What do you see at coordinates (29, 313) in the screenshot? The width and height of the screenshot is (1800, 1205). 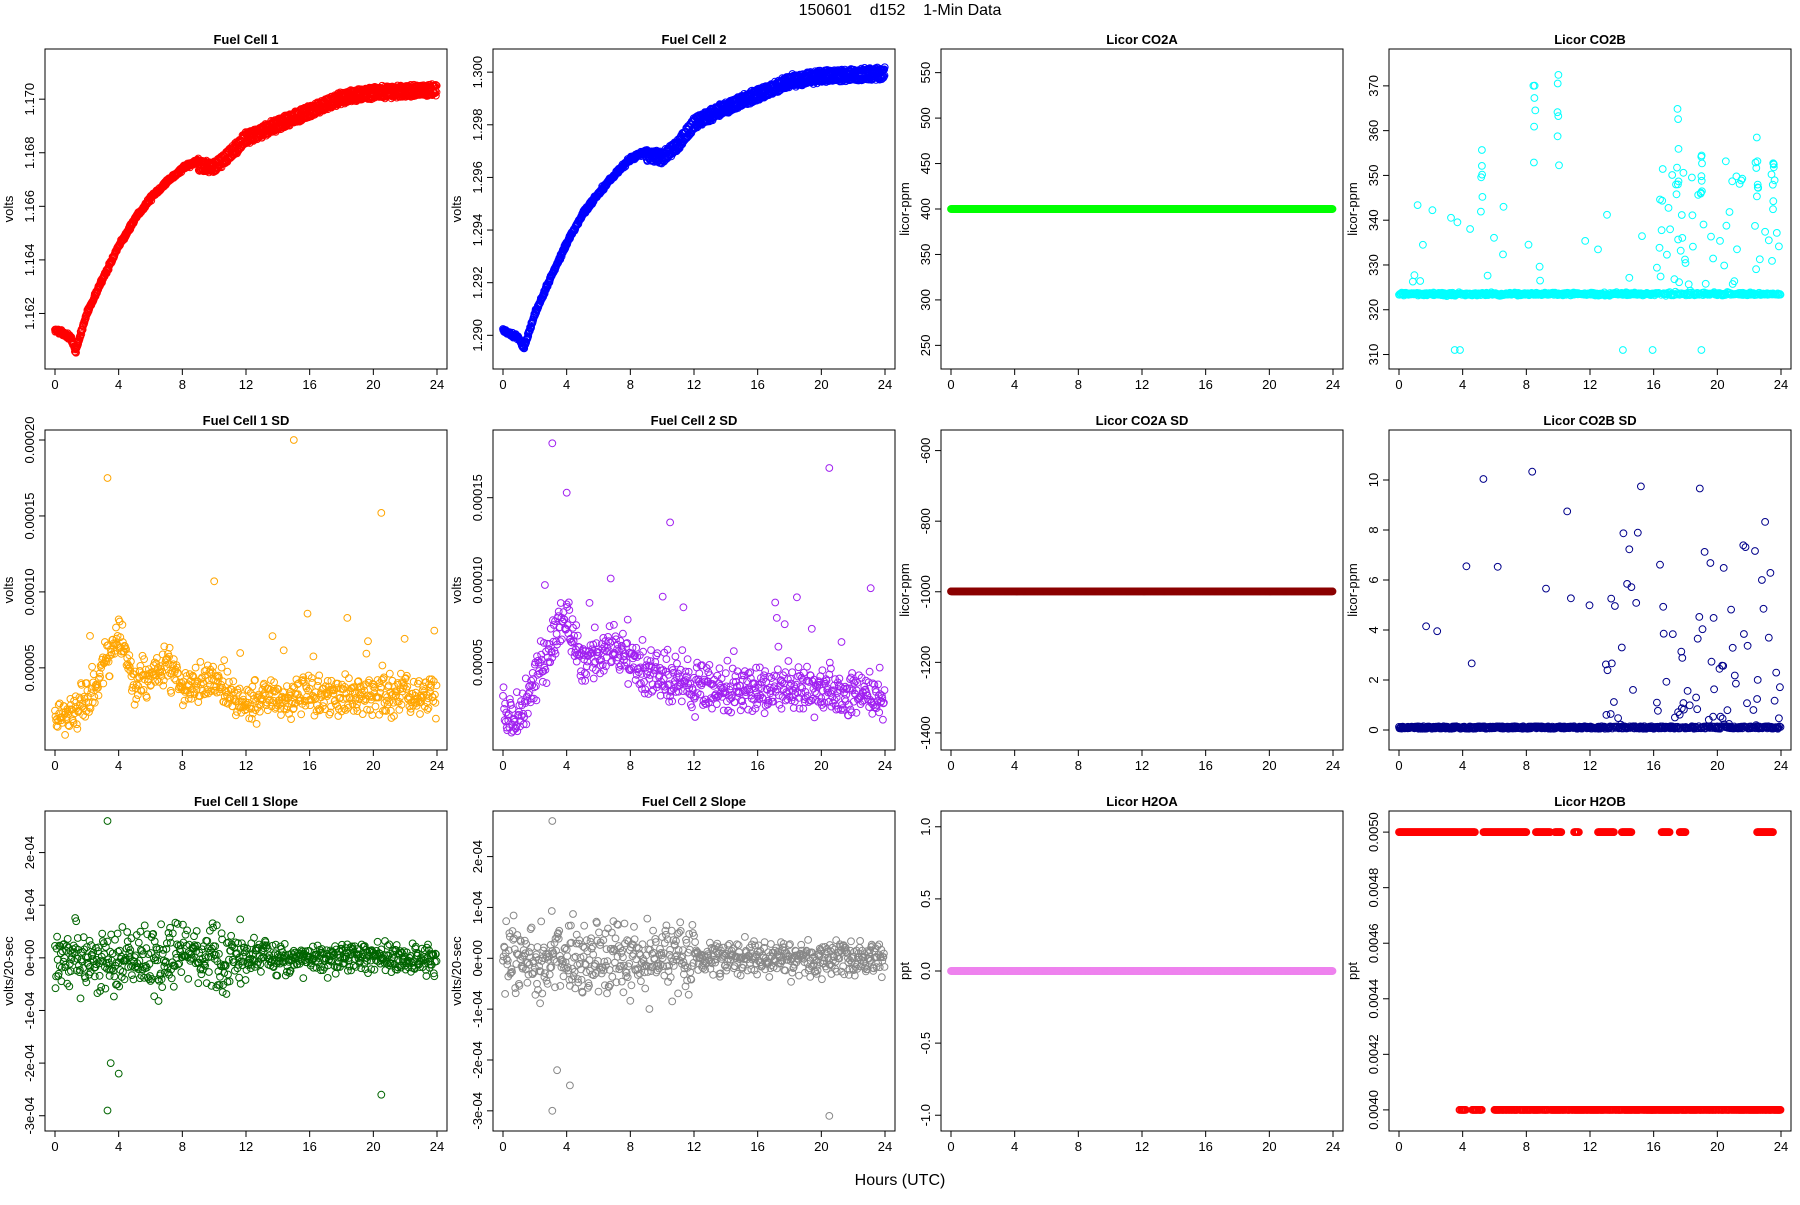 I see `y-tick-label: 1.162` at bounding box center [29, 313].